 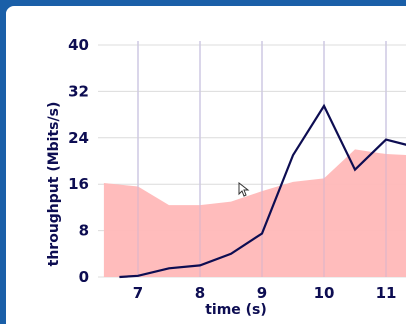 I want to click on y-tick-label-8: 8, so click(x=84, y=231).